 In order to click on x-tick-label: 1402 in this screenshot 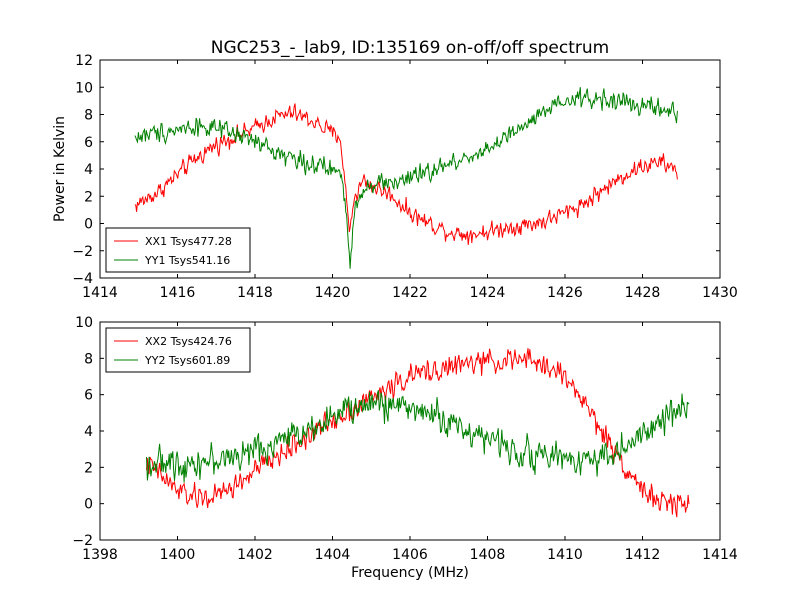, I will do `click(255, 555)`.